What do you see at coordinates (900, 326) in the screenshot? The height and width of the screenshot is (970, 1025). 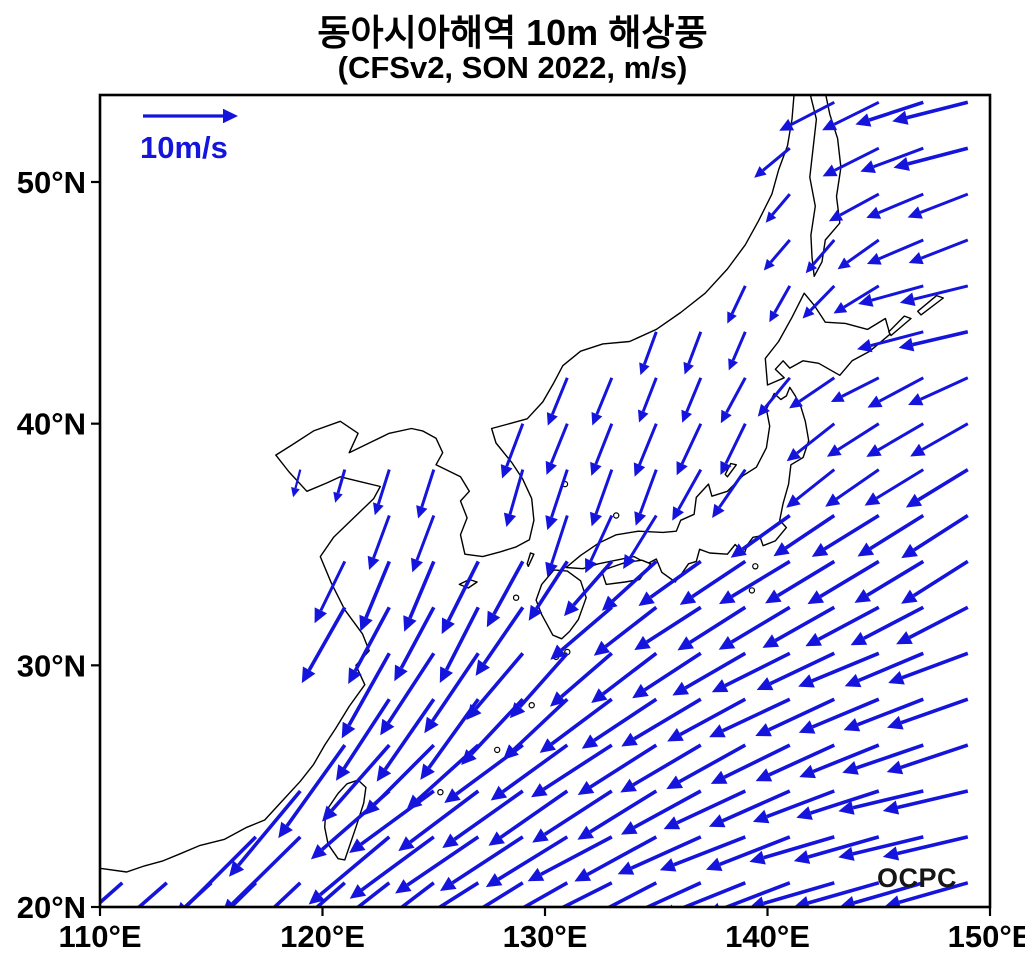 I see `coastline-kunashiri` at bounding box center [900, 326].